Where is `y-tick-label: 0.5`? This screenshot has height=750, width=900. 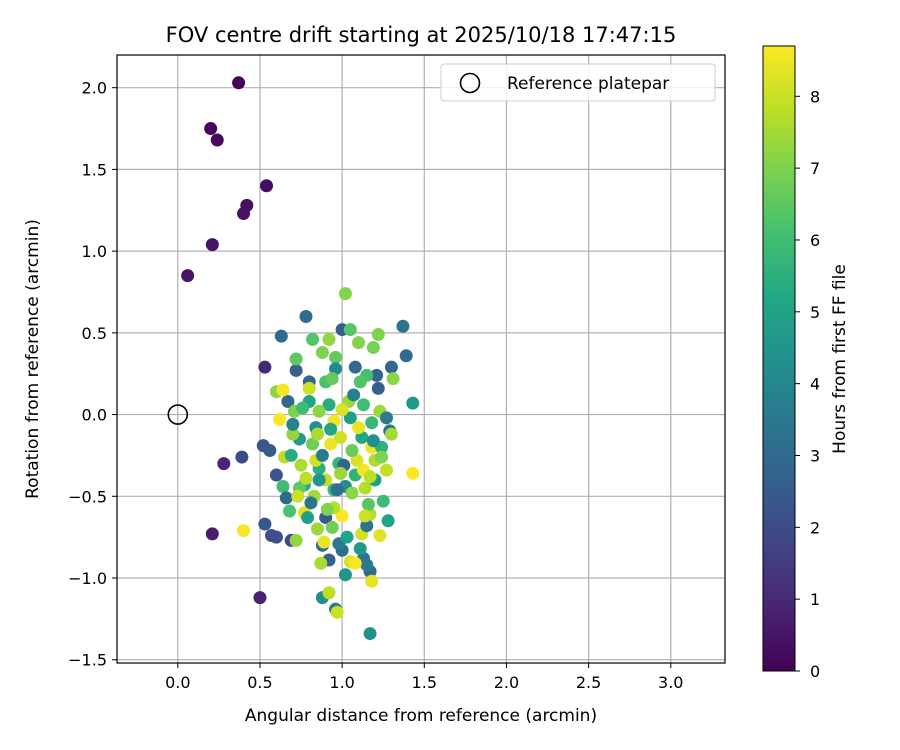
y-tick-label: 0.5 is located at coordinates (94, 333).